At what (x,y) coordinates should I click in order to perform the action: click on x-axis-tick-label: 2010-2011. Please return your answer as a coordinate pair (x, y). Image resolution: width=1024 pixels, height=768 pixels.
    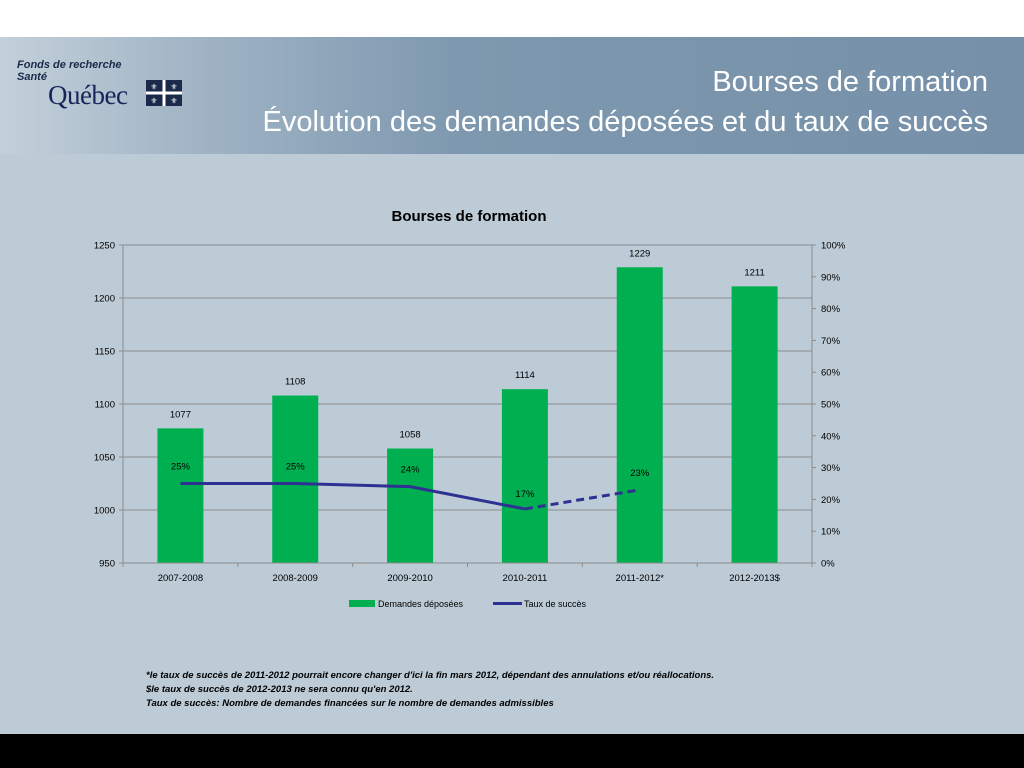
    Looking at the image, I should click on (525, 578).